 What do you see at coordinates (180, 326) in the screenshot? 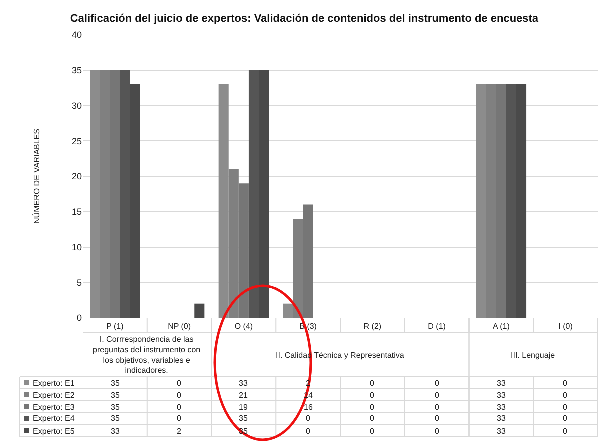
I see `x-tick-label: NP (0)` at bounding box center [180, 326].